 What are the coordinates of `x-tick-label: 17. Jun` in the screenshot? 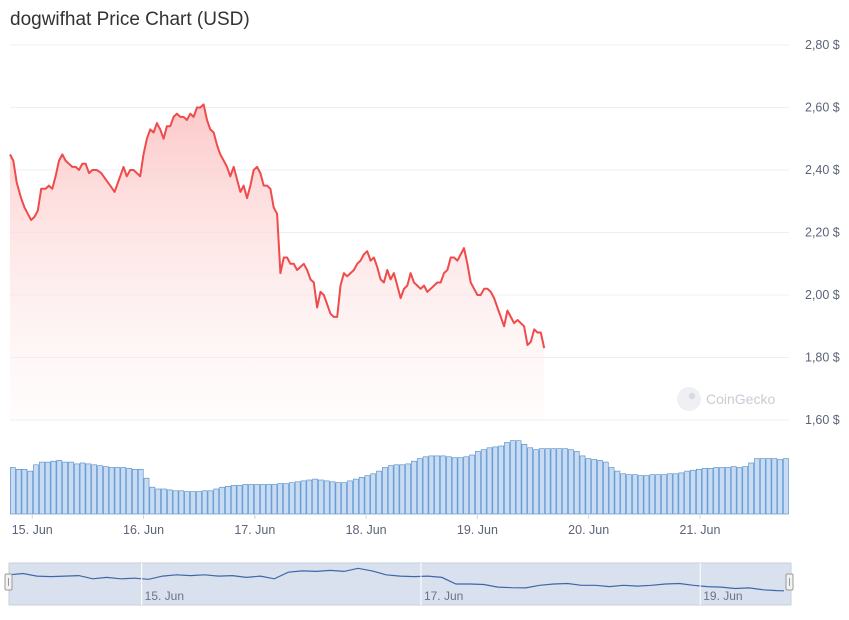 It's located at (254, 530).